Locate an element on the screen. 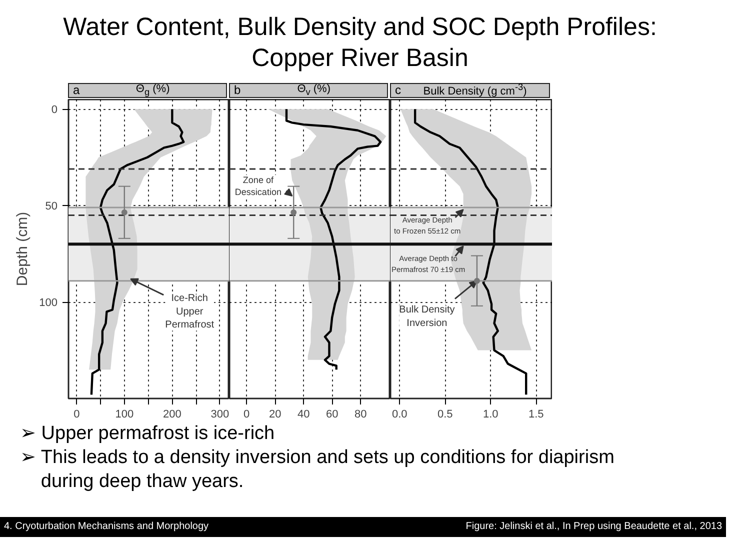  x-tick-label: 200 is located at coordinates (172, 414).